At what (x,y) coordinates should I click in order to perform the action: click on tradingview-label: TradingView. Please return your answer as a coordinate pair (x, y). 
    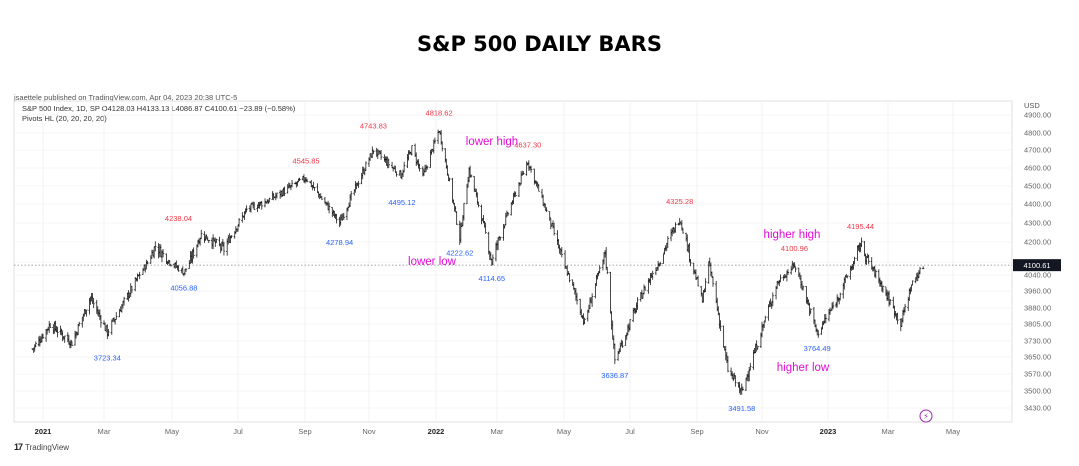
    Looking at the image, I should click on (47, 447).